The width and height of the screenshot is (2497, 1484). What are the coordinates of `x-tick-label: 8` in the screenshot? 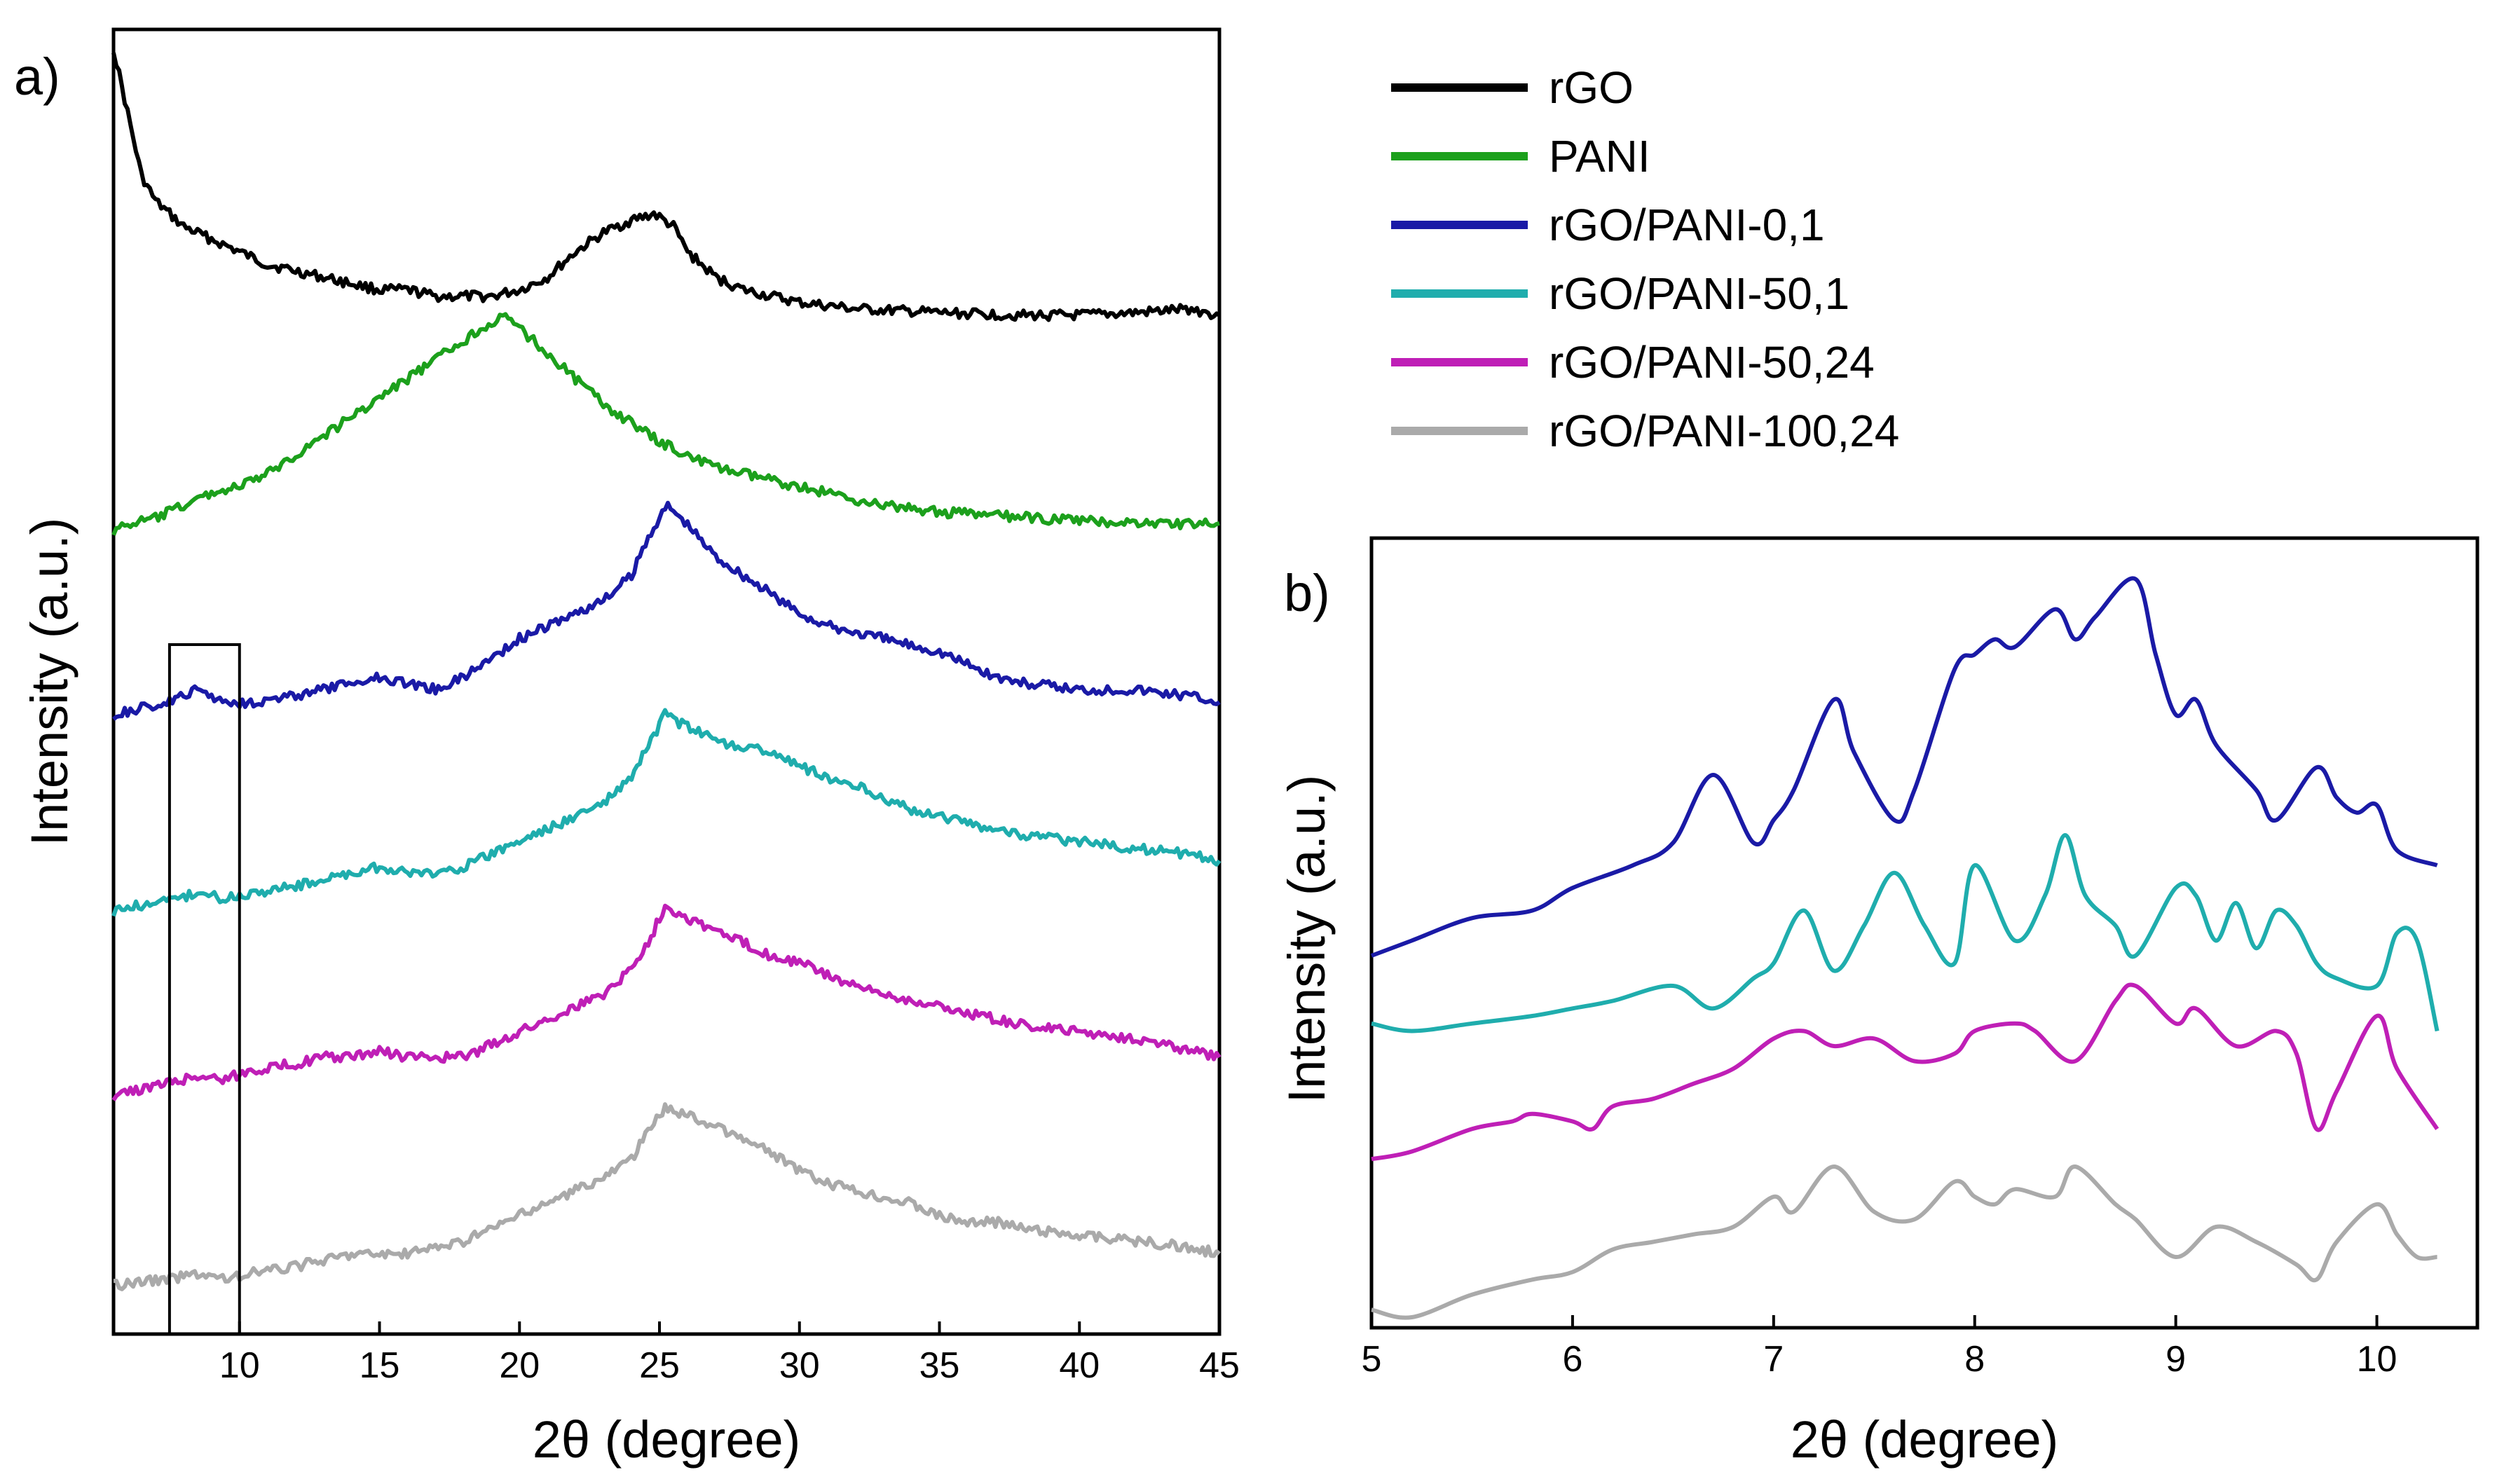 It's located at (1975, 1359).